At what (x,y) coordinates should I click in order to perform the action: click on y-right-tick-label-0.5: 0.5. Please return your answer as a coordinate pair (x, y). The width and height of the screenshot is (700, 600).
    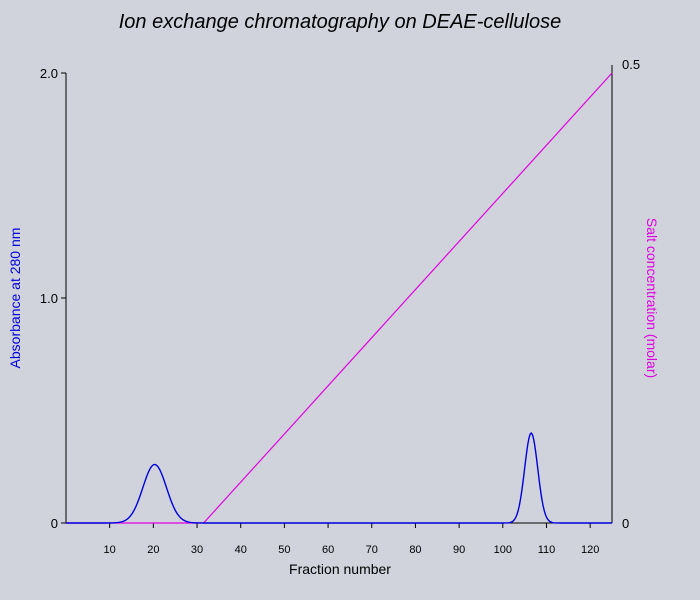
    Looking at the image, I should click on (631, 64).